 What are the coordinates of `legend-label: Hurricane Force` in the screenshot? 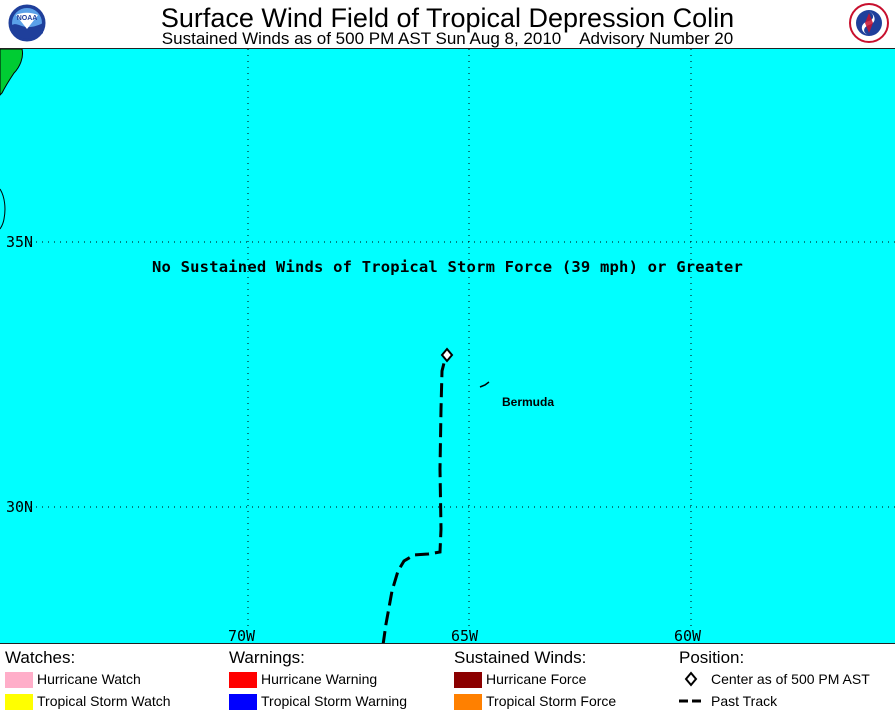 It's located at (536, 679).